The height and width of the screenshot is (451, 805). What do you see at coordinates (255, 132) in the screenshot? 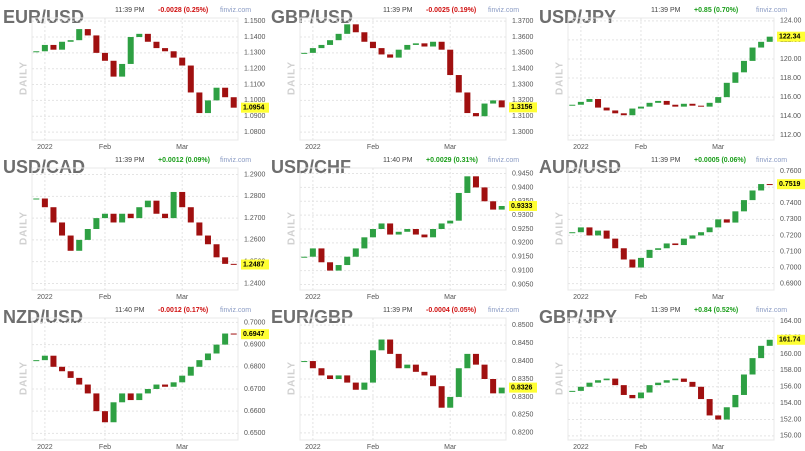
I see `y-tick-label: 1.0800` at bounding box center [255, 132].